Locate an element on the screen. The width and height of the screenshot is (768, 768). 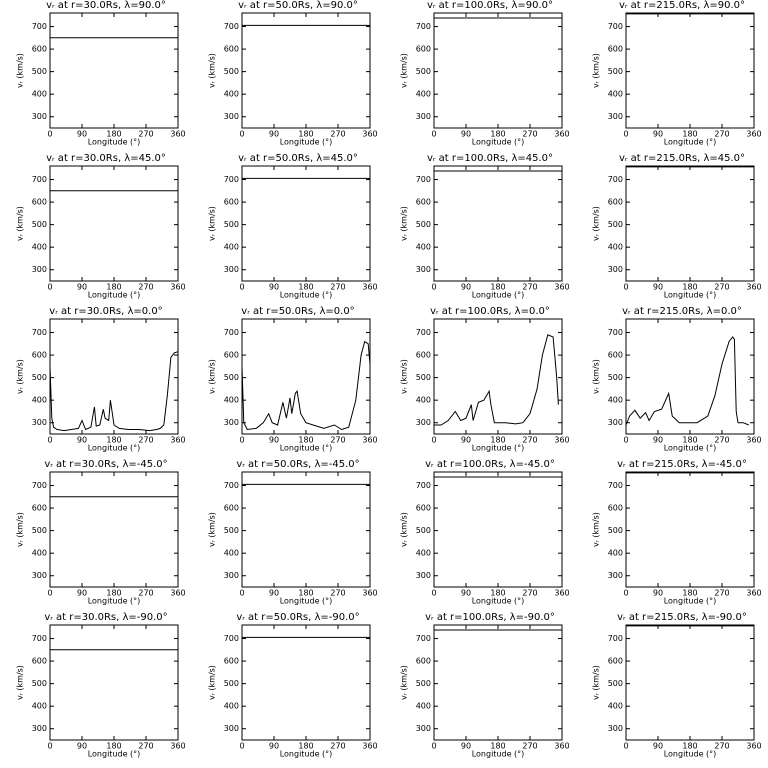
chart-title: vᵣ at r=100.0Rs, λ=-90.0° is located at coordinates (490, 617).